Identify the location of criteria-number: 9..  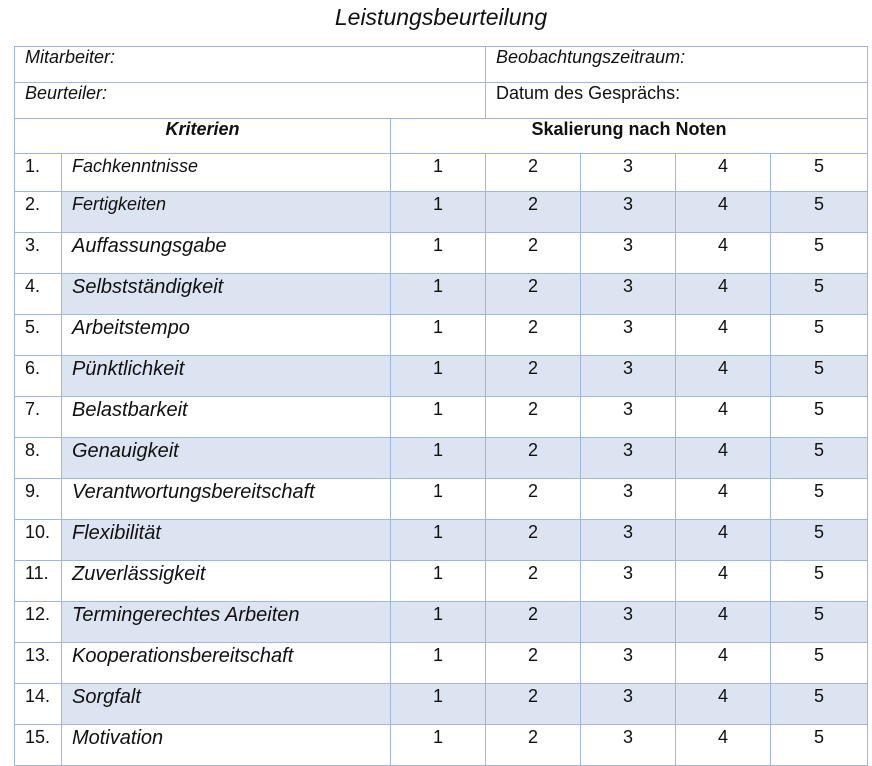
(38, 499).